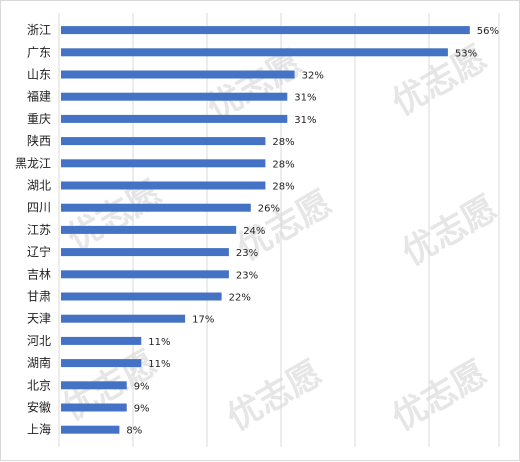 This screenshot has height=462, width=520. I want to click on category-label: 福建, so click(39, 96).